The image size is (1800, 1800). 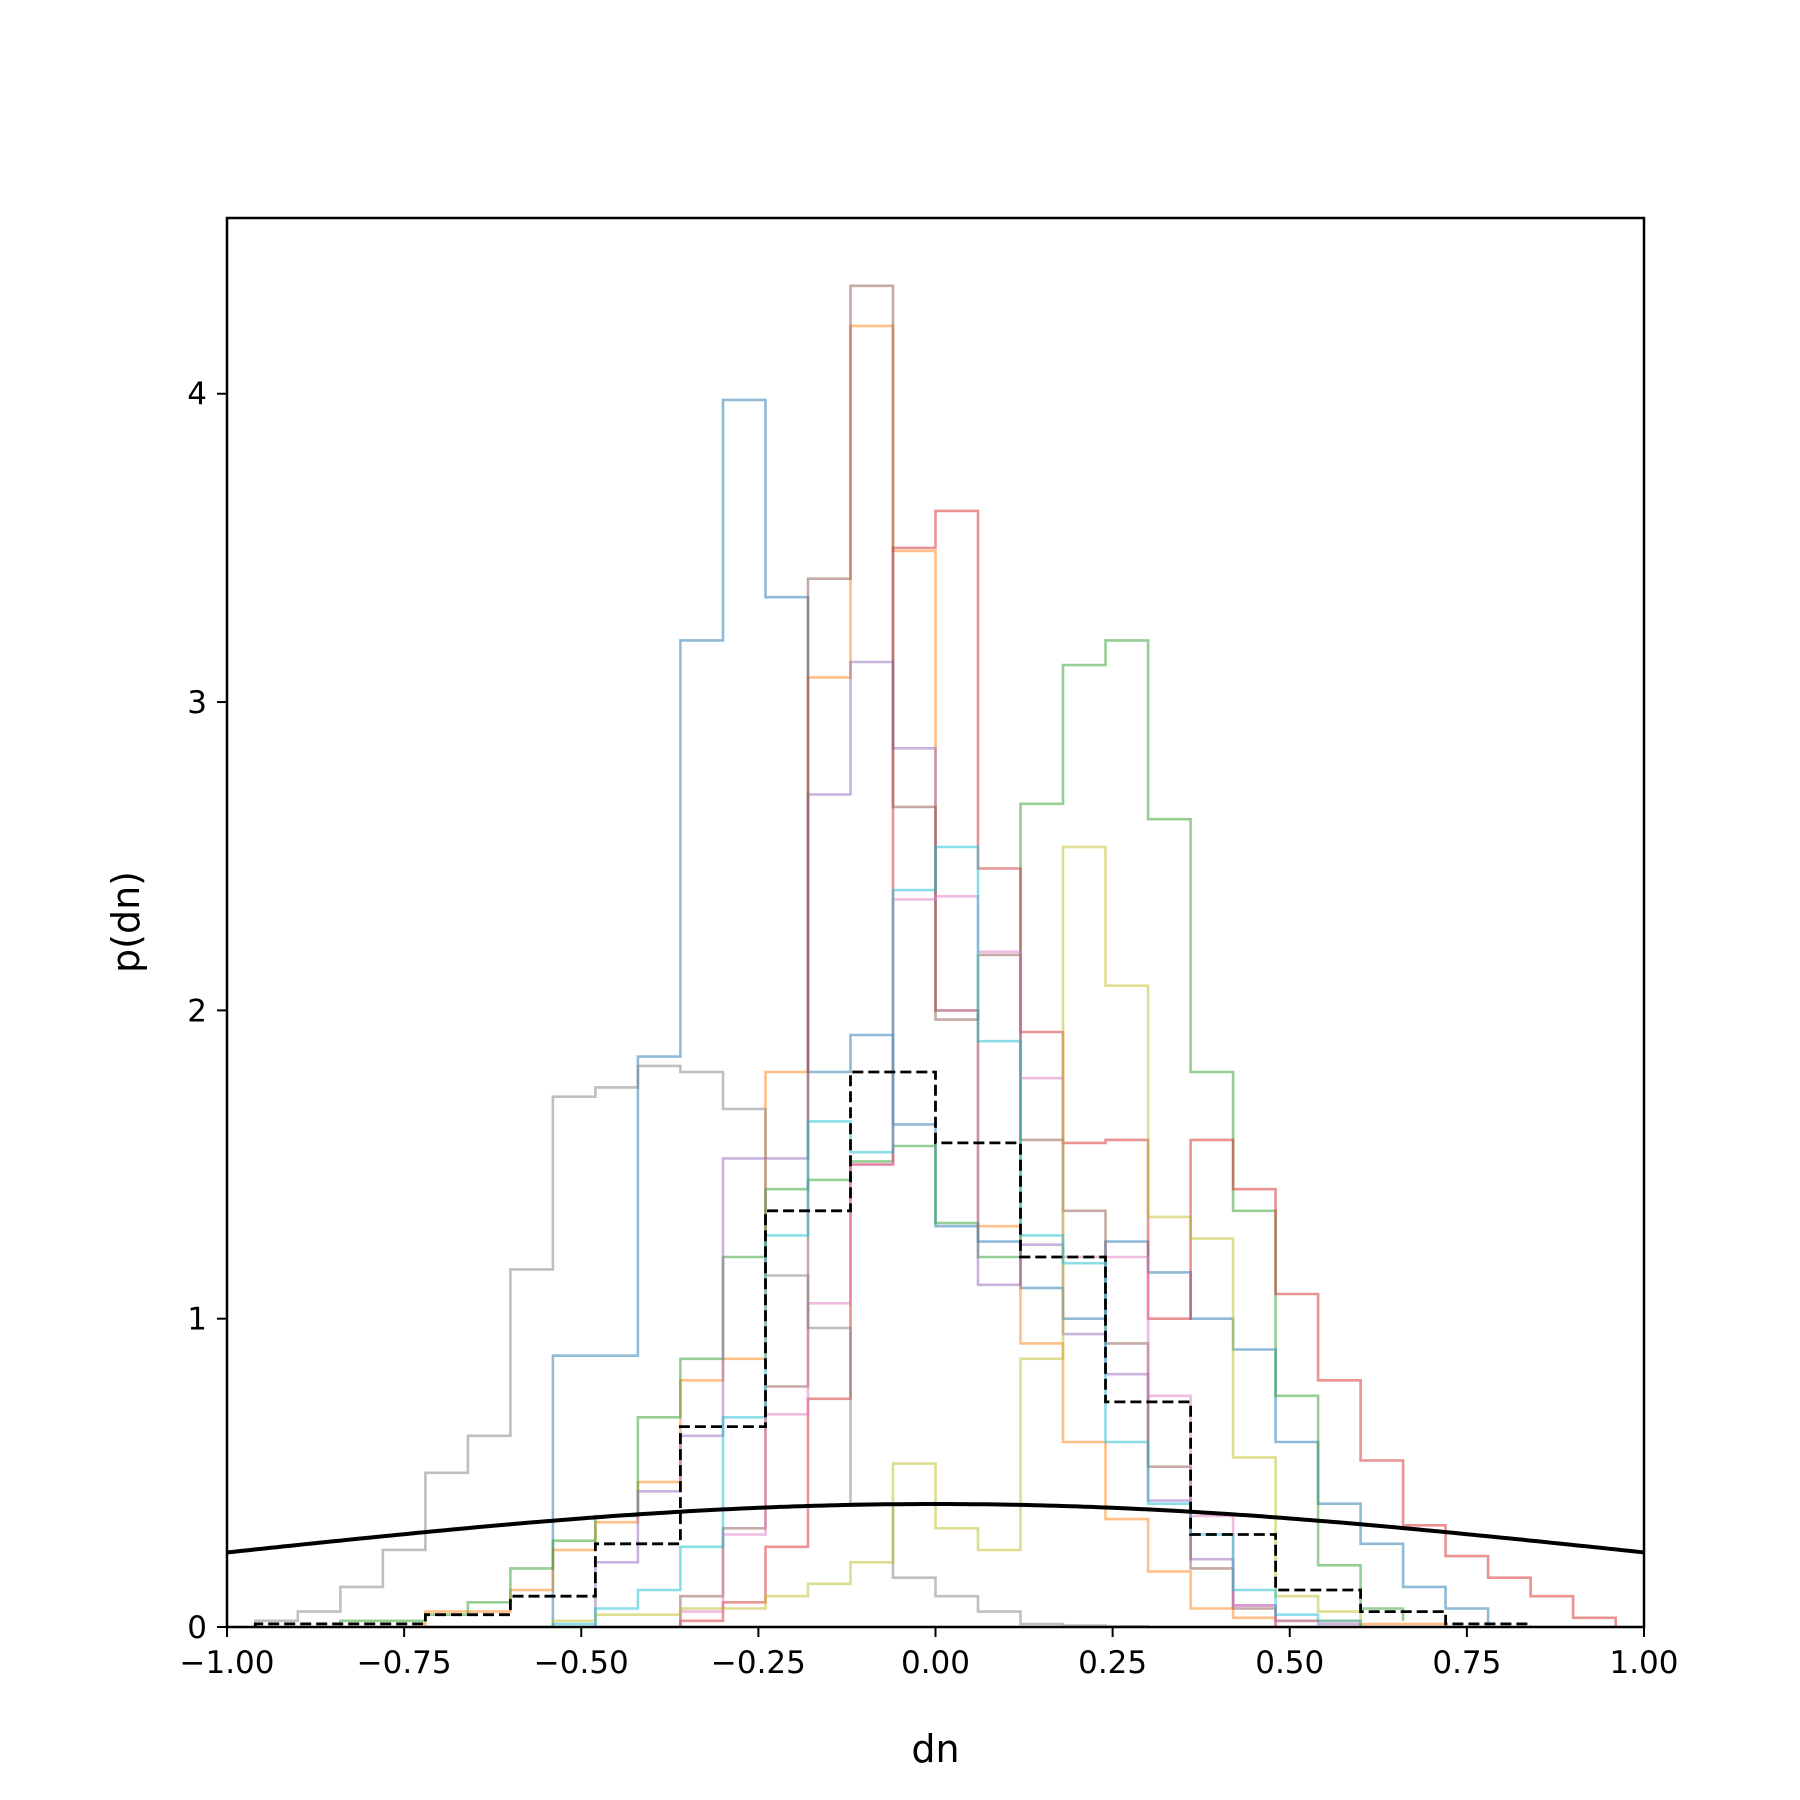 What do you see at coordinates (197, 1320) in the screenshot?
I see `y-tick-label: 1` at bounding box center [197, 1320].